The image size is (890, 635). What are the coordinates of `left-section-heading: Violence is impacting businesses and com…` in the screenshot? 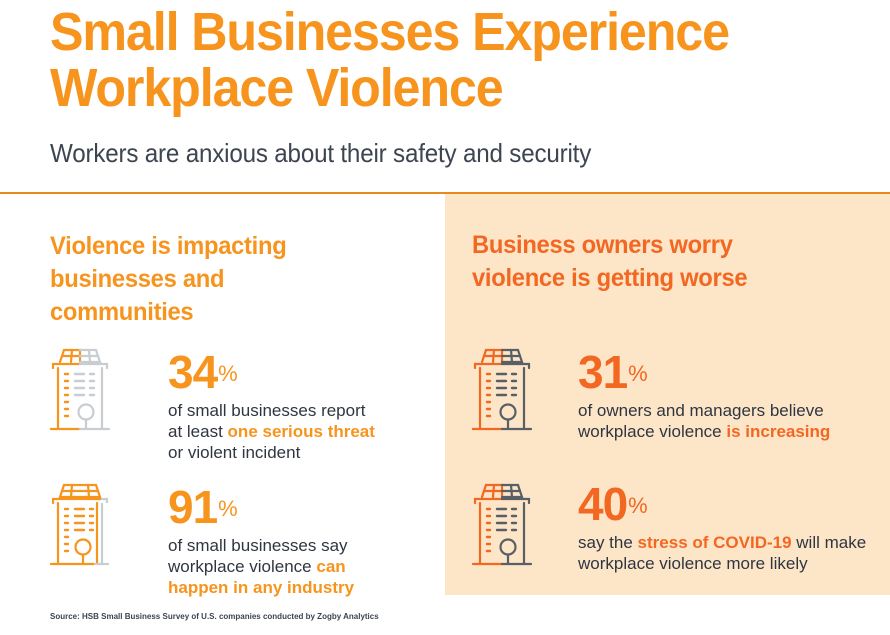 It's located at (168, 279).